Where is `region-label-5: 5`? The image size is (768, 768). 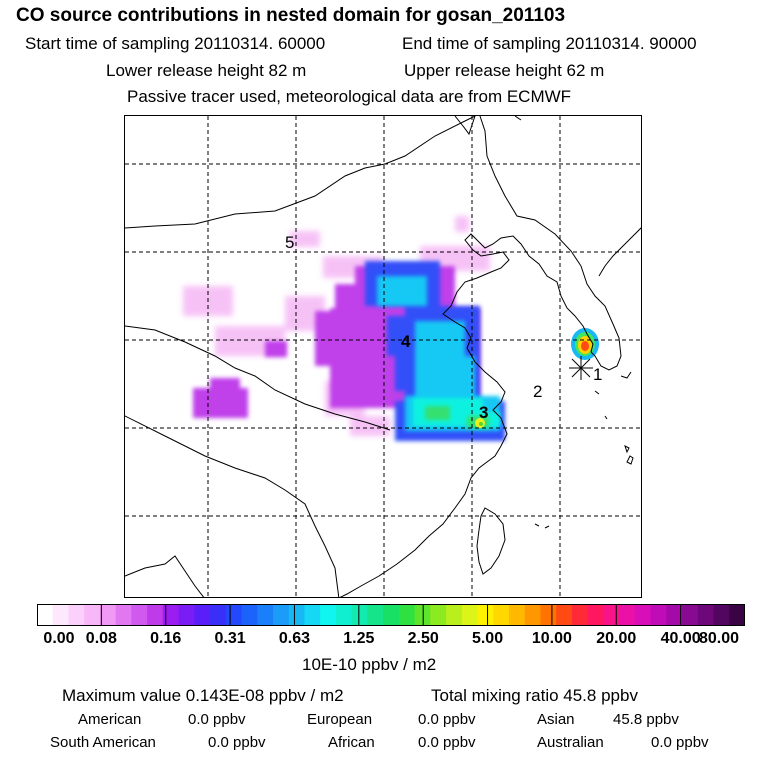 region-label-5: 5 is located at coordinates (289, 242).